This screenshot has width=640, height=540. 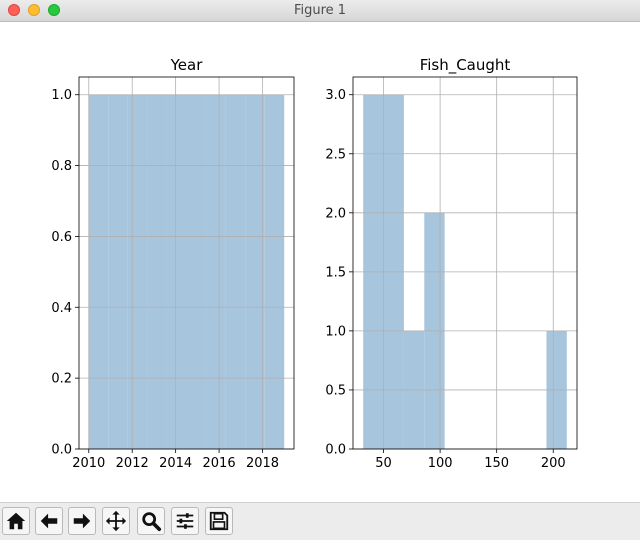 What do you see at coordinates (61, 379) in the screenshot?
I see `y-tick-label: 0.2` at bounding box center [61, 379].